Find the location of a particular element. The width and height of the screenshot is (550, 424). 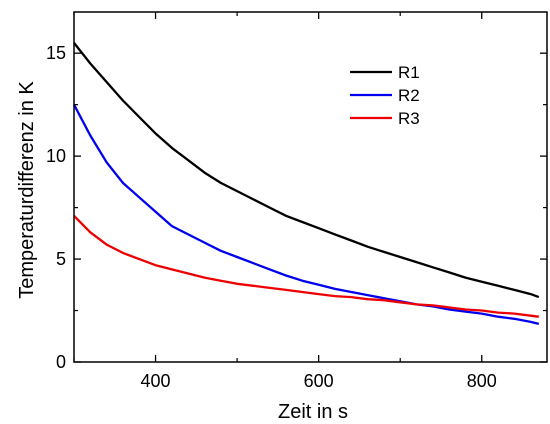

y-tick-label: 10 is located at coordinates (56, 156).